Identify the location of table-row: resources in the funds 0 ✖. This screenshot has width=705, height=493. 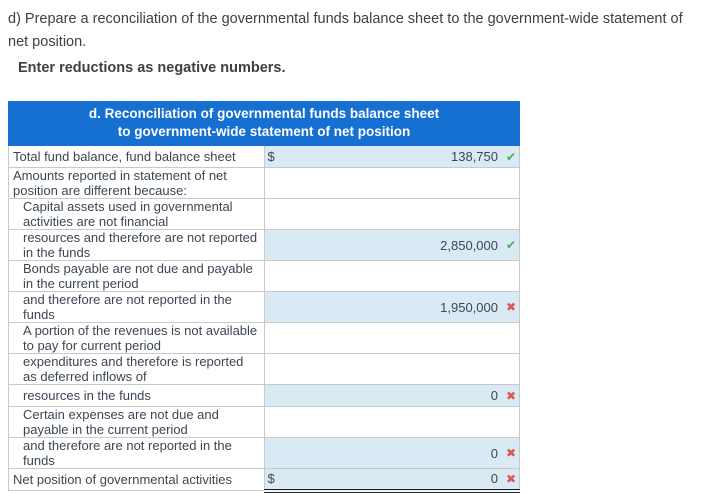
(264, 395).